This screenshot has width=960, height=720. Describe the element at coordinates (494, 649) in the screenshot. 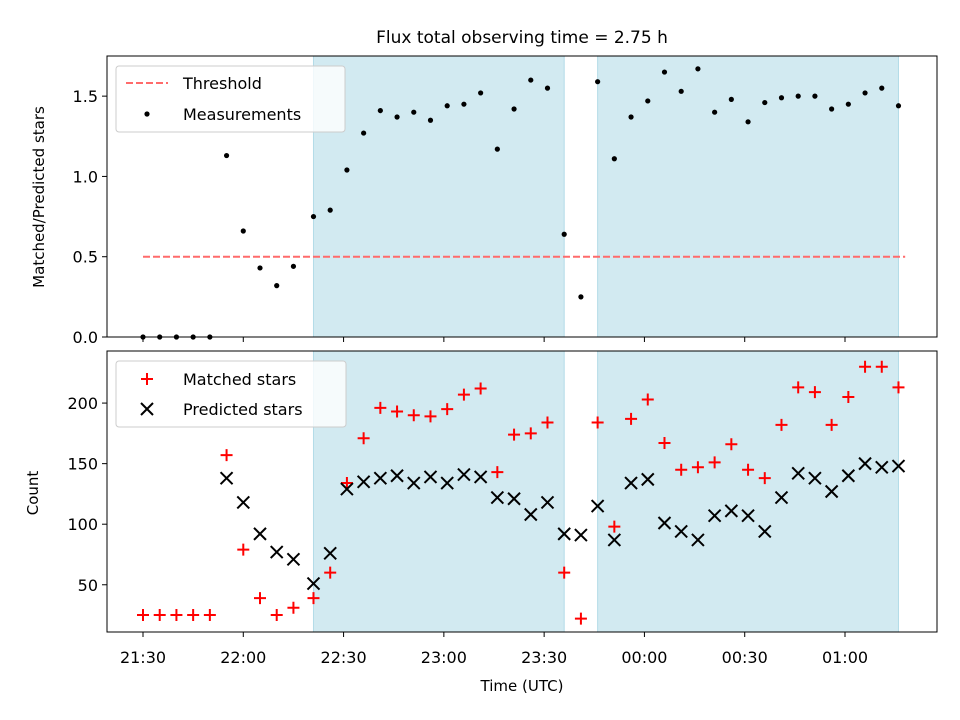

I see `bottom-x-ticks: 21:30 22:00 22:30 23:00 23:30 00:00 00:30 01:00` at that location.